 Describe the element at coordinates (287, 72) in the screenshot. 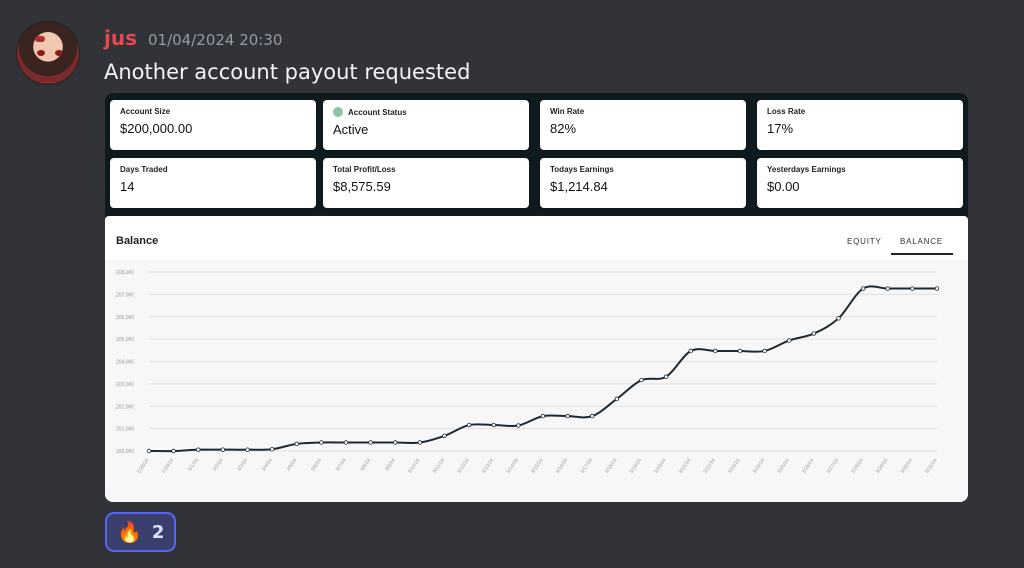

I see `message-text: Another account payout requested` at that location.